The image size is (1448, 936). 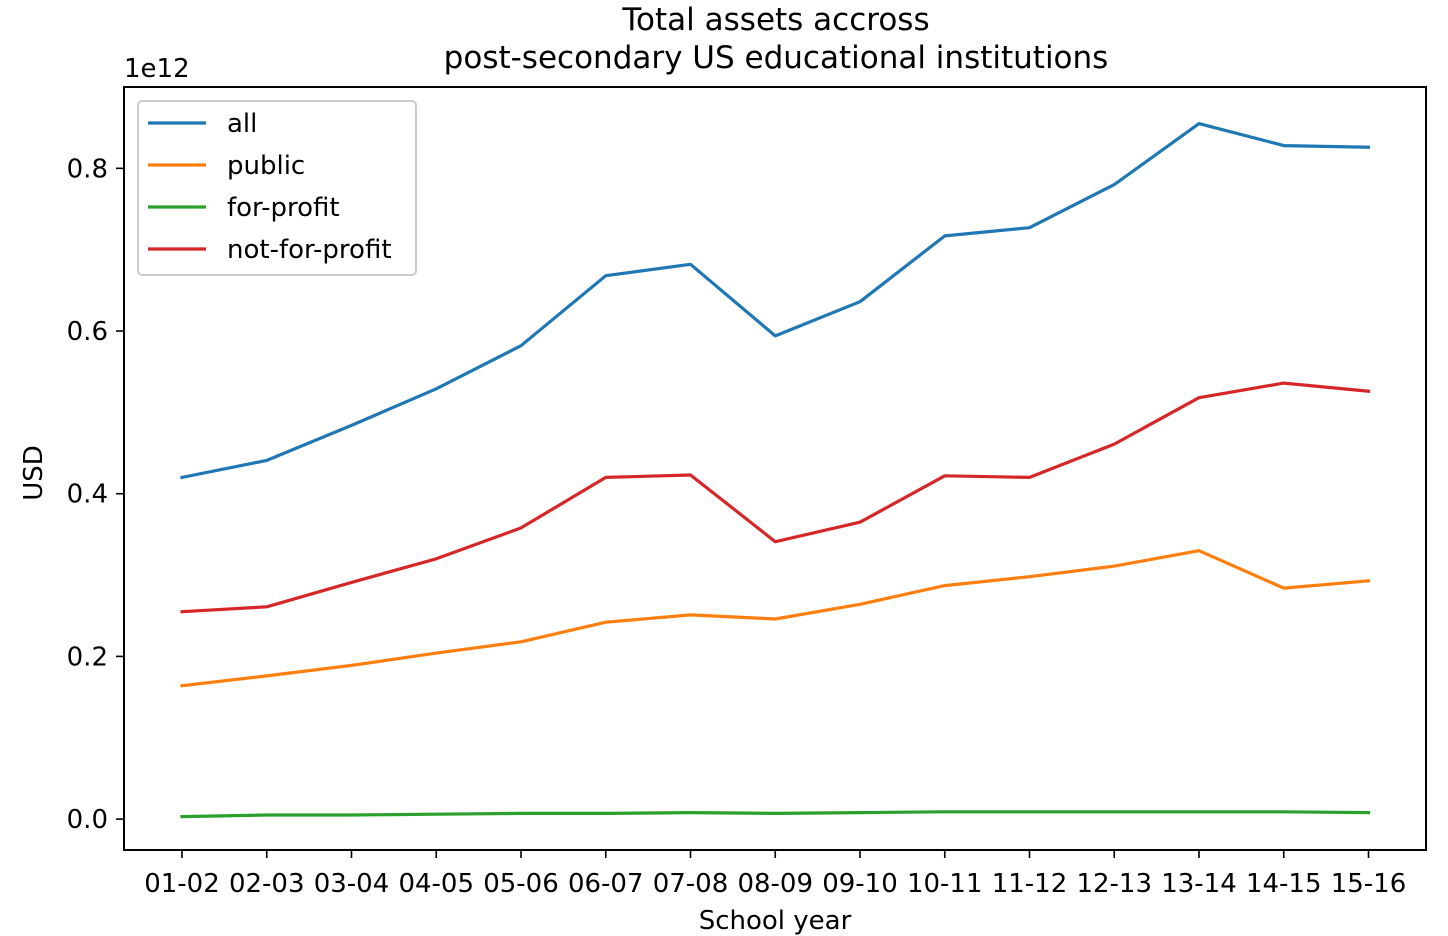 I want to click on x-tick-label: 08-09, so click(x=775, y=884).